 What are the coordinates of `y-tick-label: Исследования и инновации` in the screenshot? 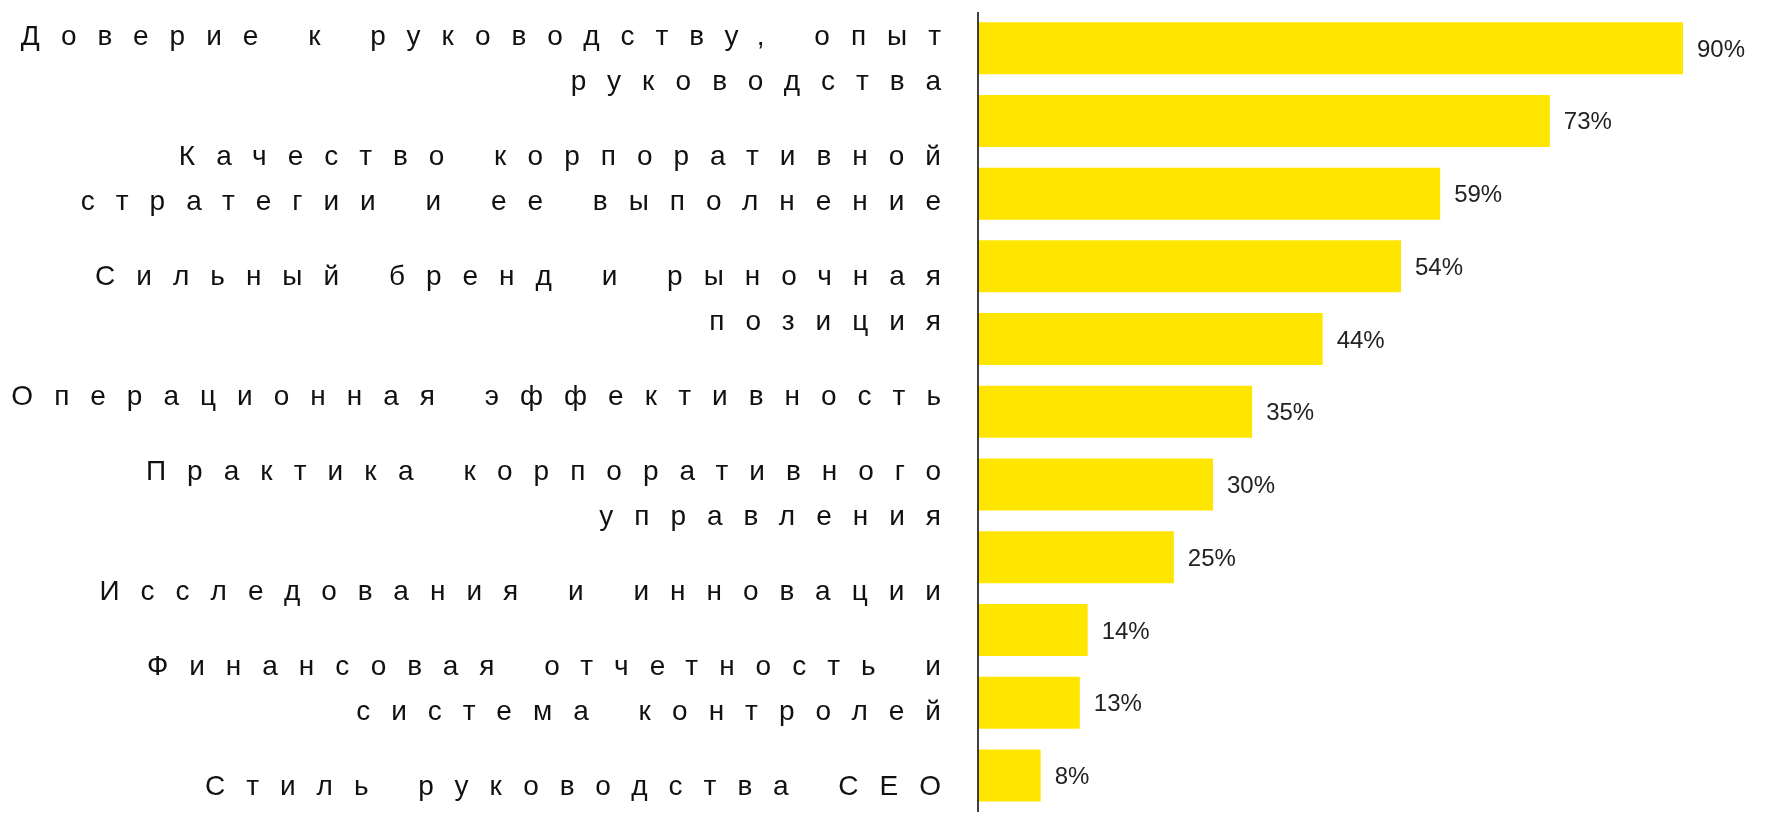 It's located at (530, 590).